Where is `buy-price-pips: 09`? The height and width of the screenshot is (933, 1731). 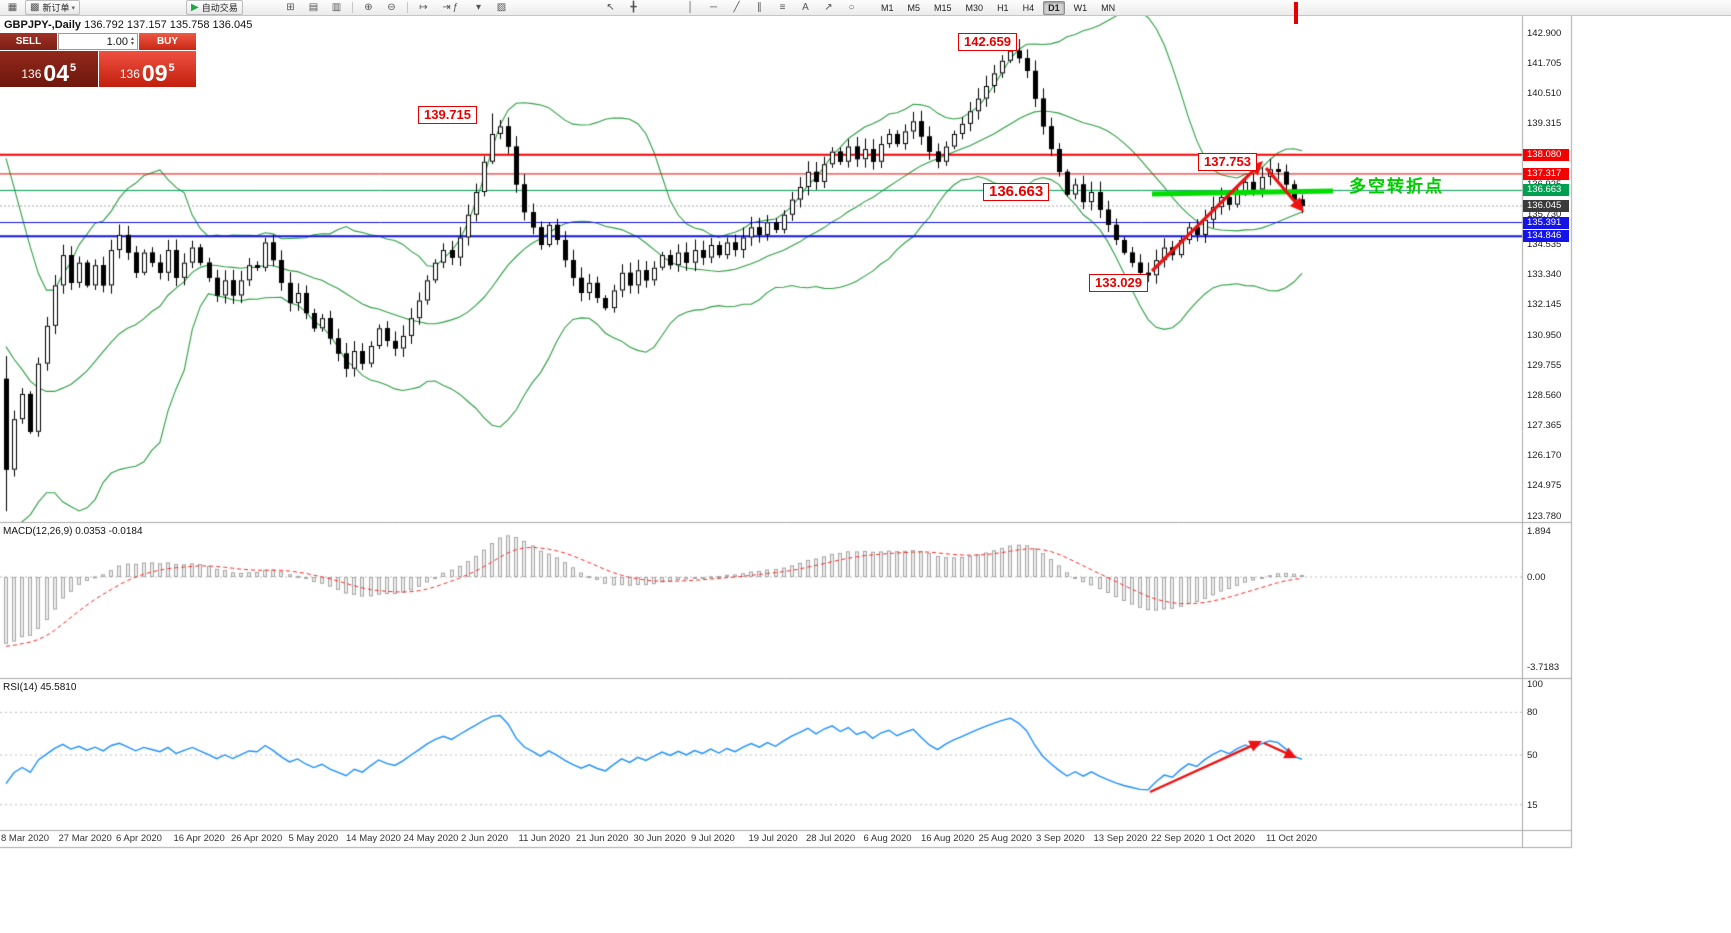 buy-price-pips: 09 is located at coordinates (154, 73).